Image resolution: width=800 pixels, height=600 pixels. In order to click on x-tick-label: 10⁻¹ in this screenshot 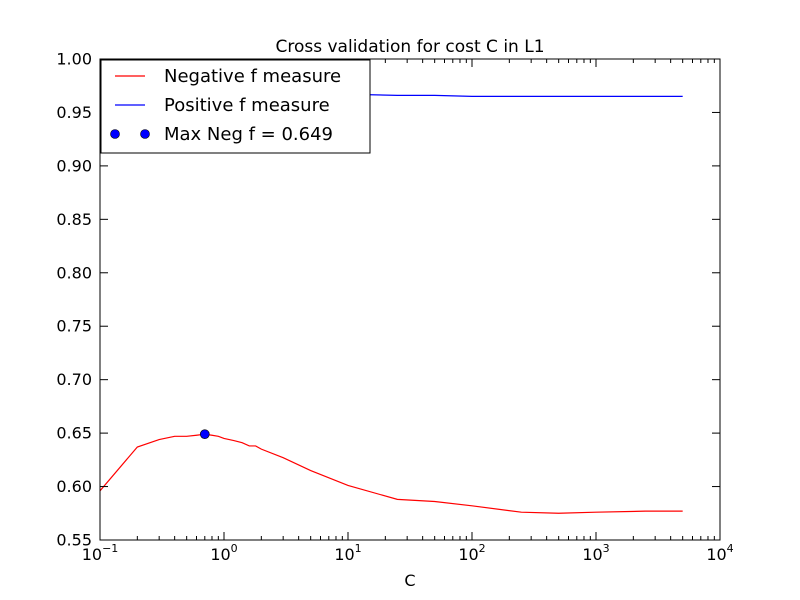, I will do `click(100, 553)`.